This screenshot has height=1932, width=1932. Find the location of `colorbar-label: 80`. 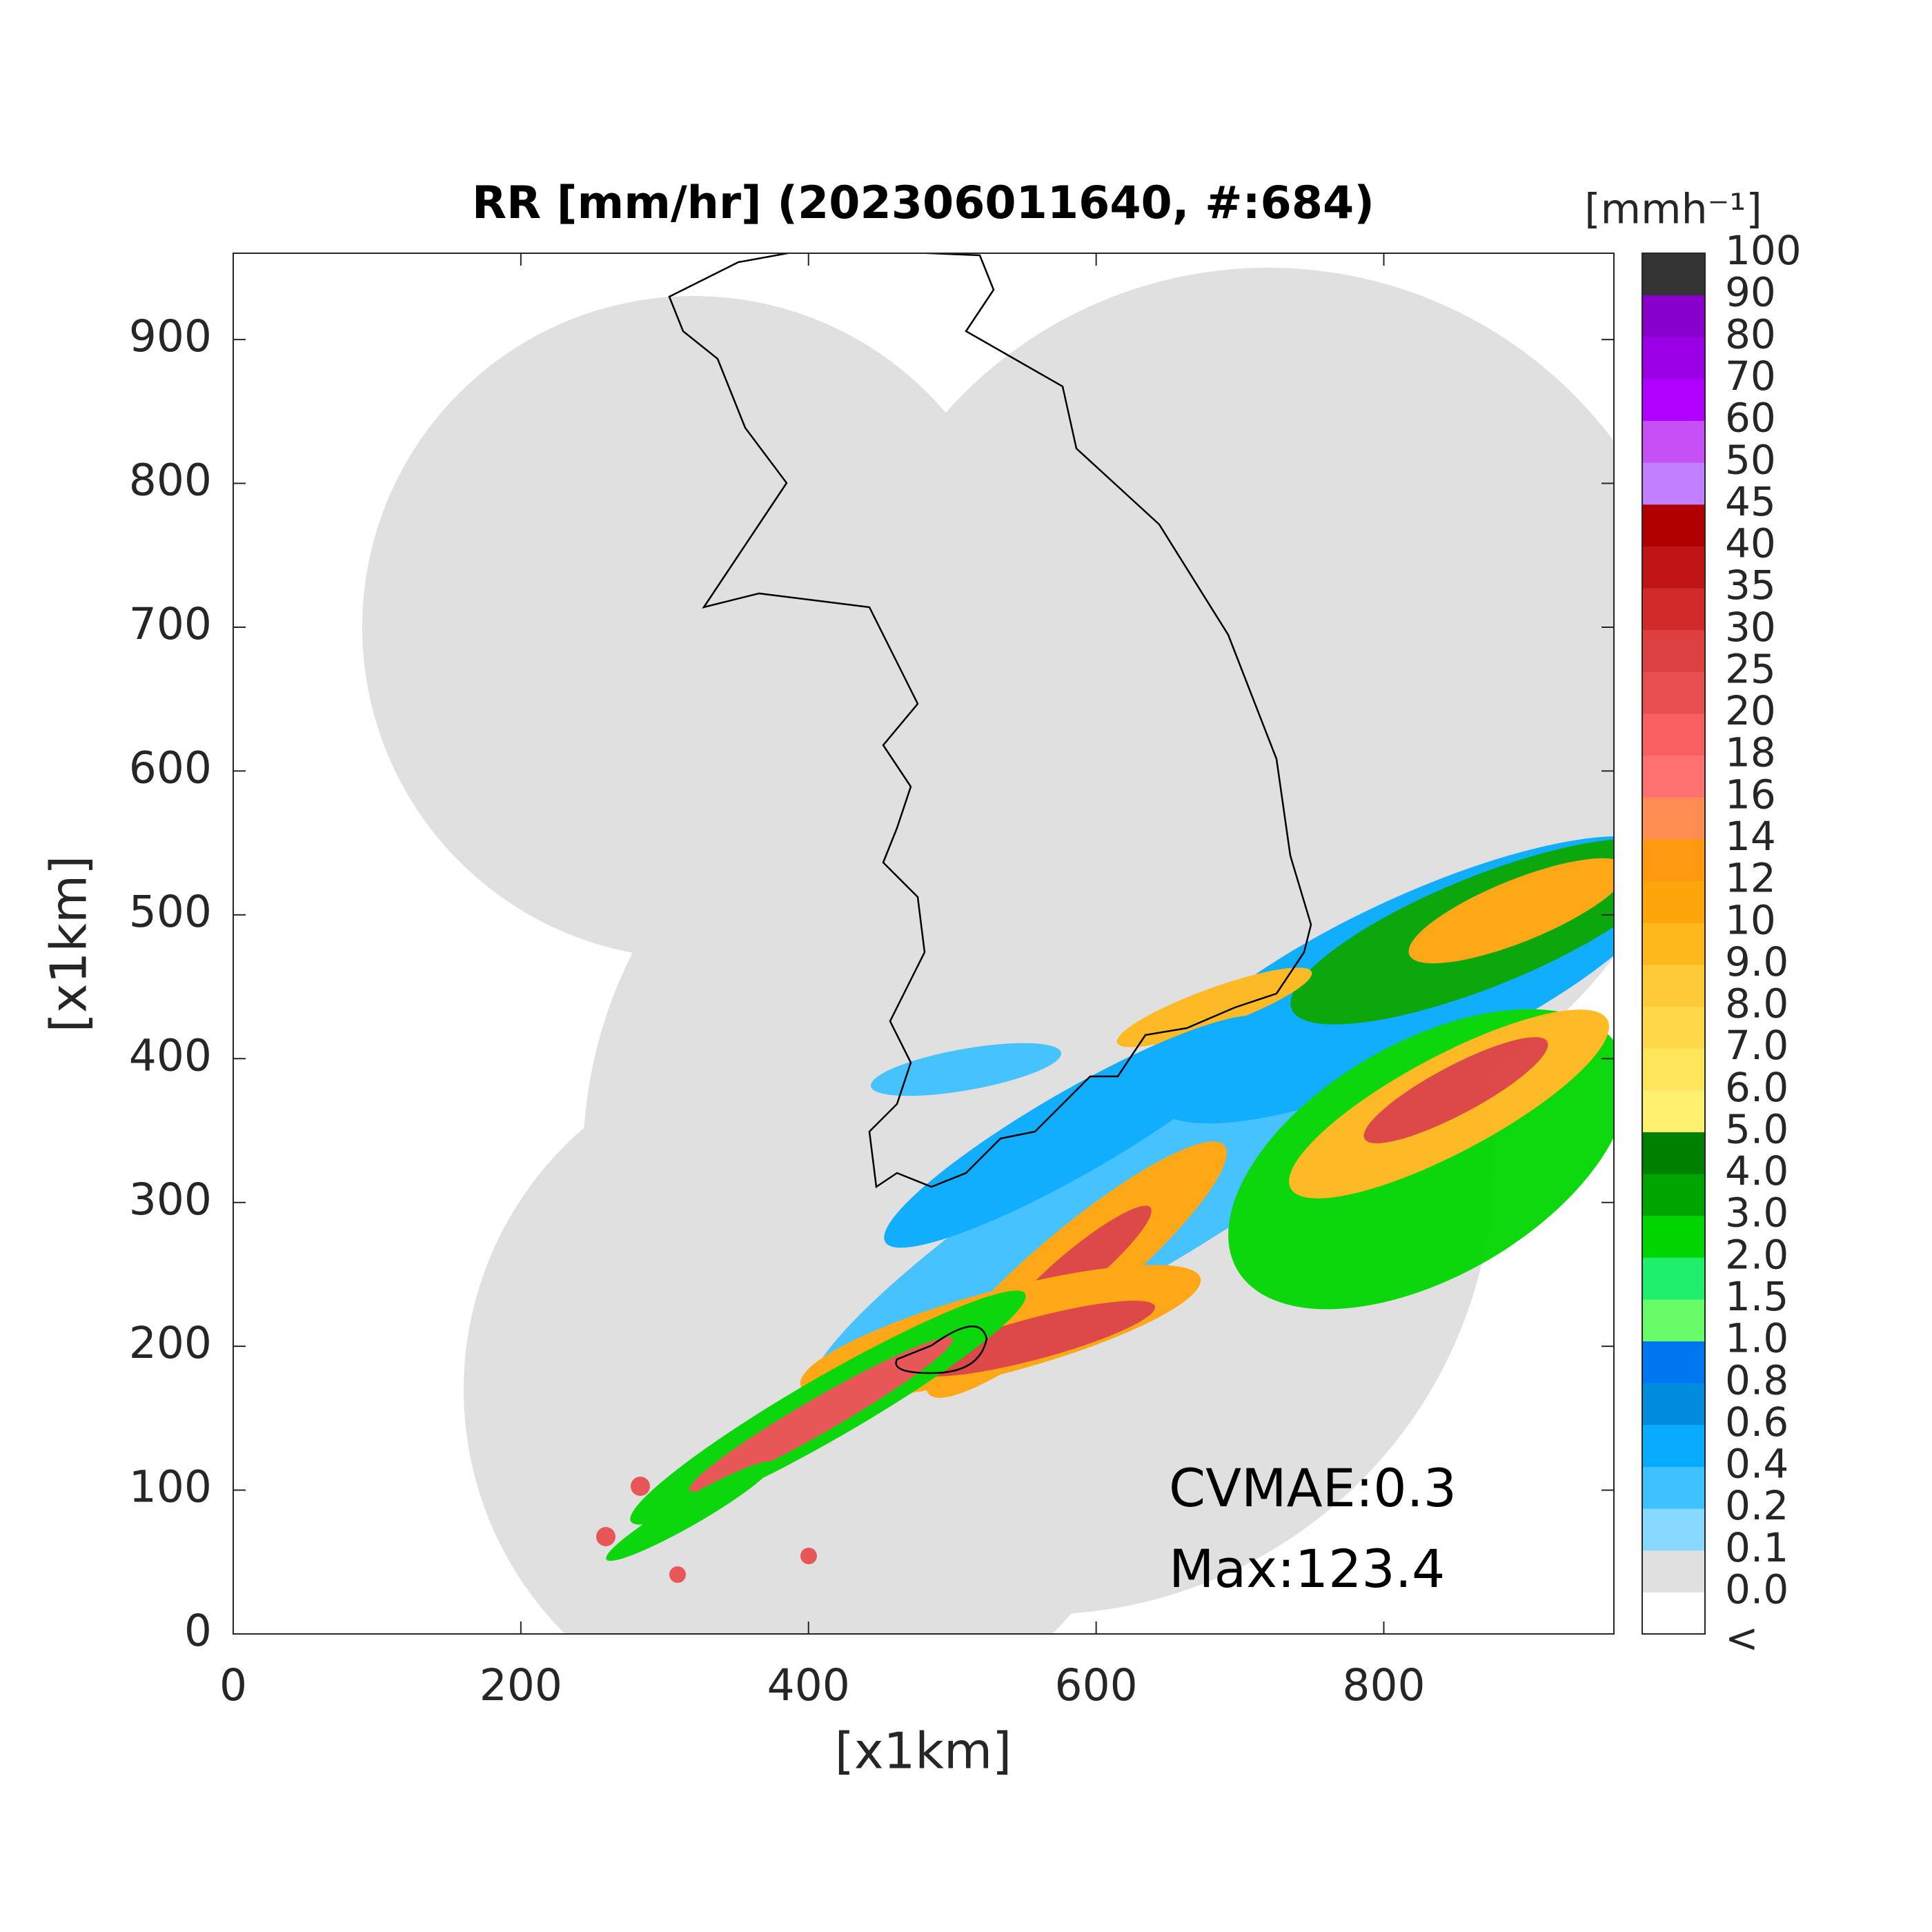

colorbar-label: 80 is located at coordinates (1750, 333).